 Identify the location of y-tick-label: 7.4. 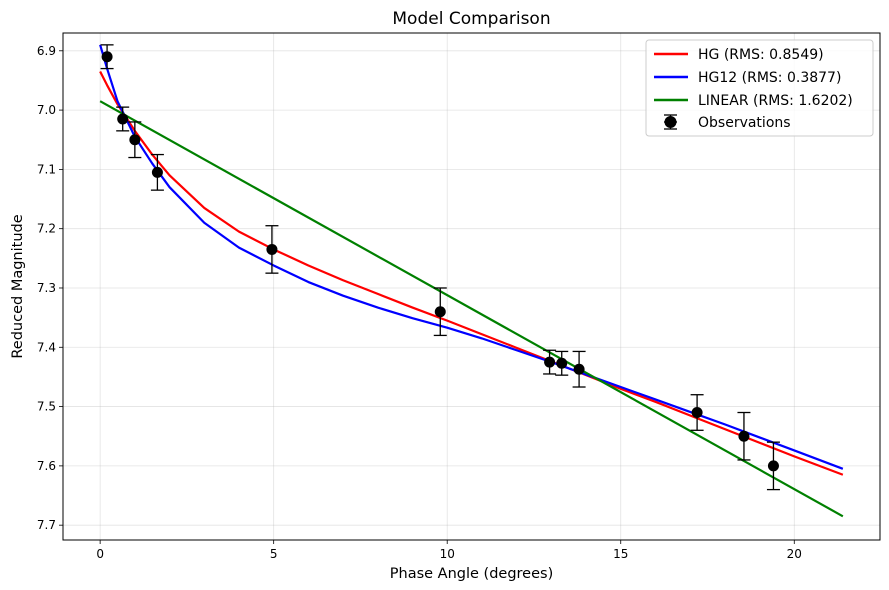
(46, 347).